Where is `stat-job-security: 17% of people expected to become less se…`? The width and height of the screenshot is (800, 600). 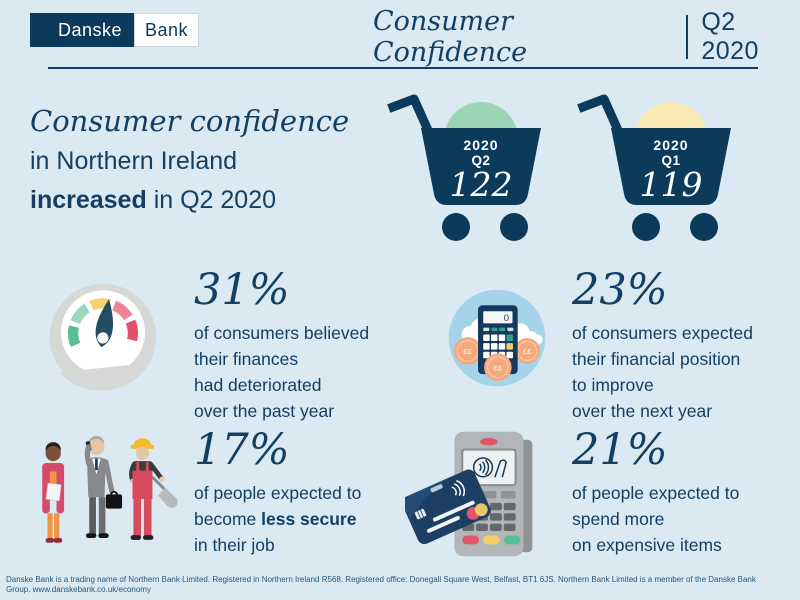 stat-job-security: 17% of people expected to become less se… is located at coordinates (306, 492).